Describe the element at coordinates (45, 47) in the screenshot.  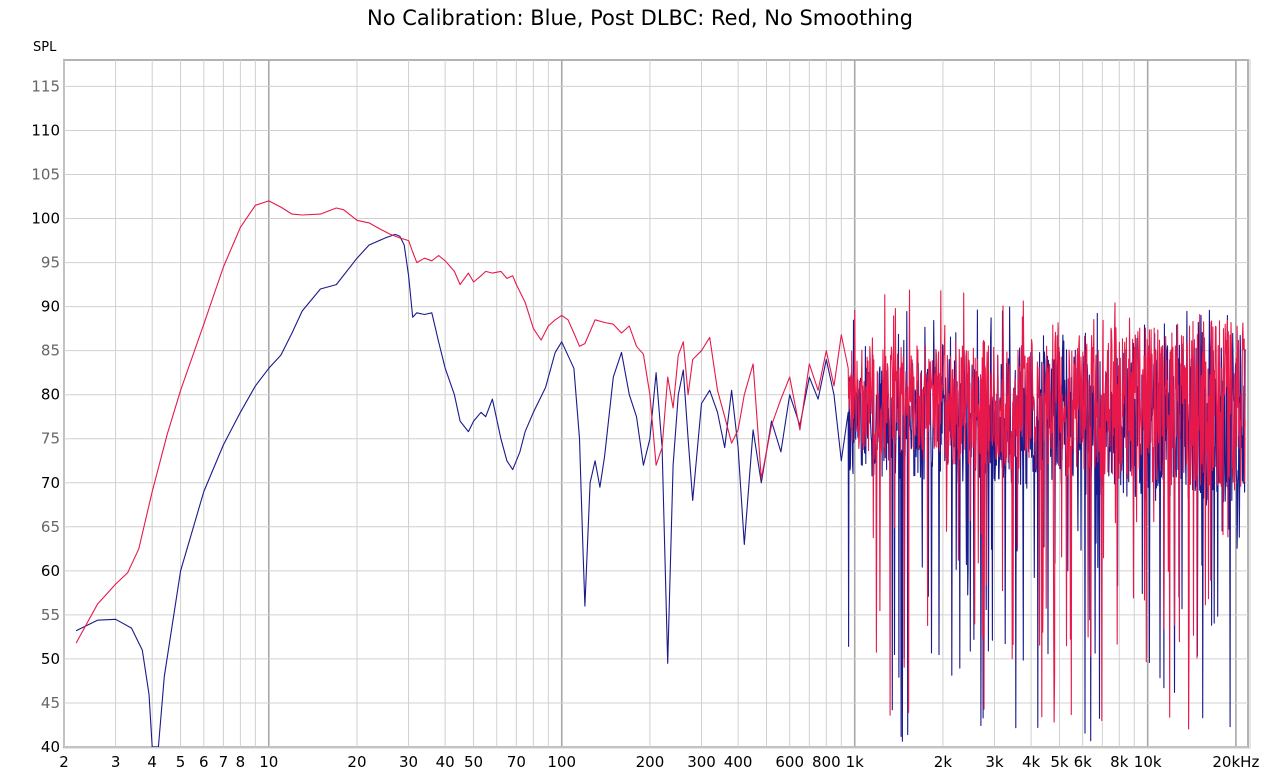
I see `y-axis-label: SPL` at that location.